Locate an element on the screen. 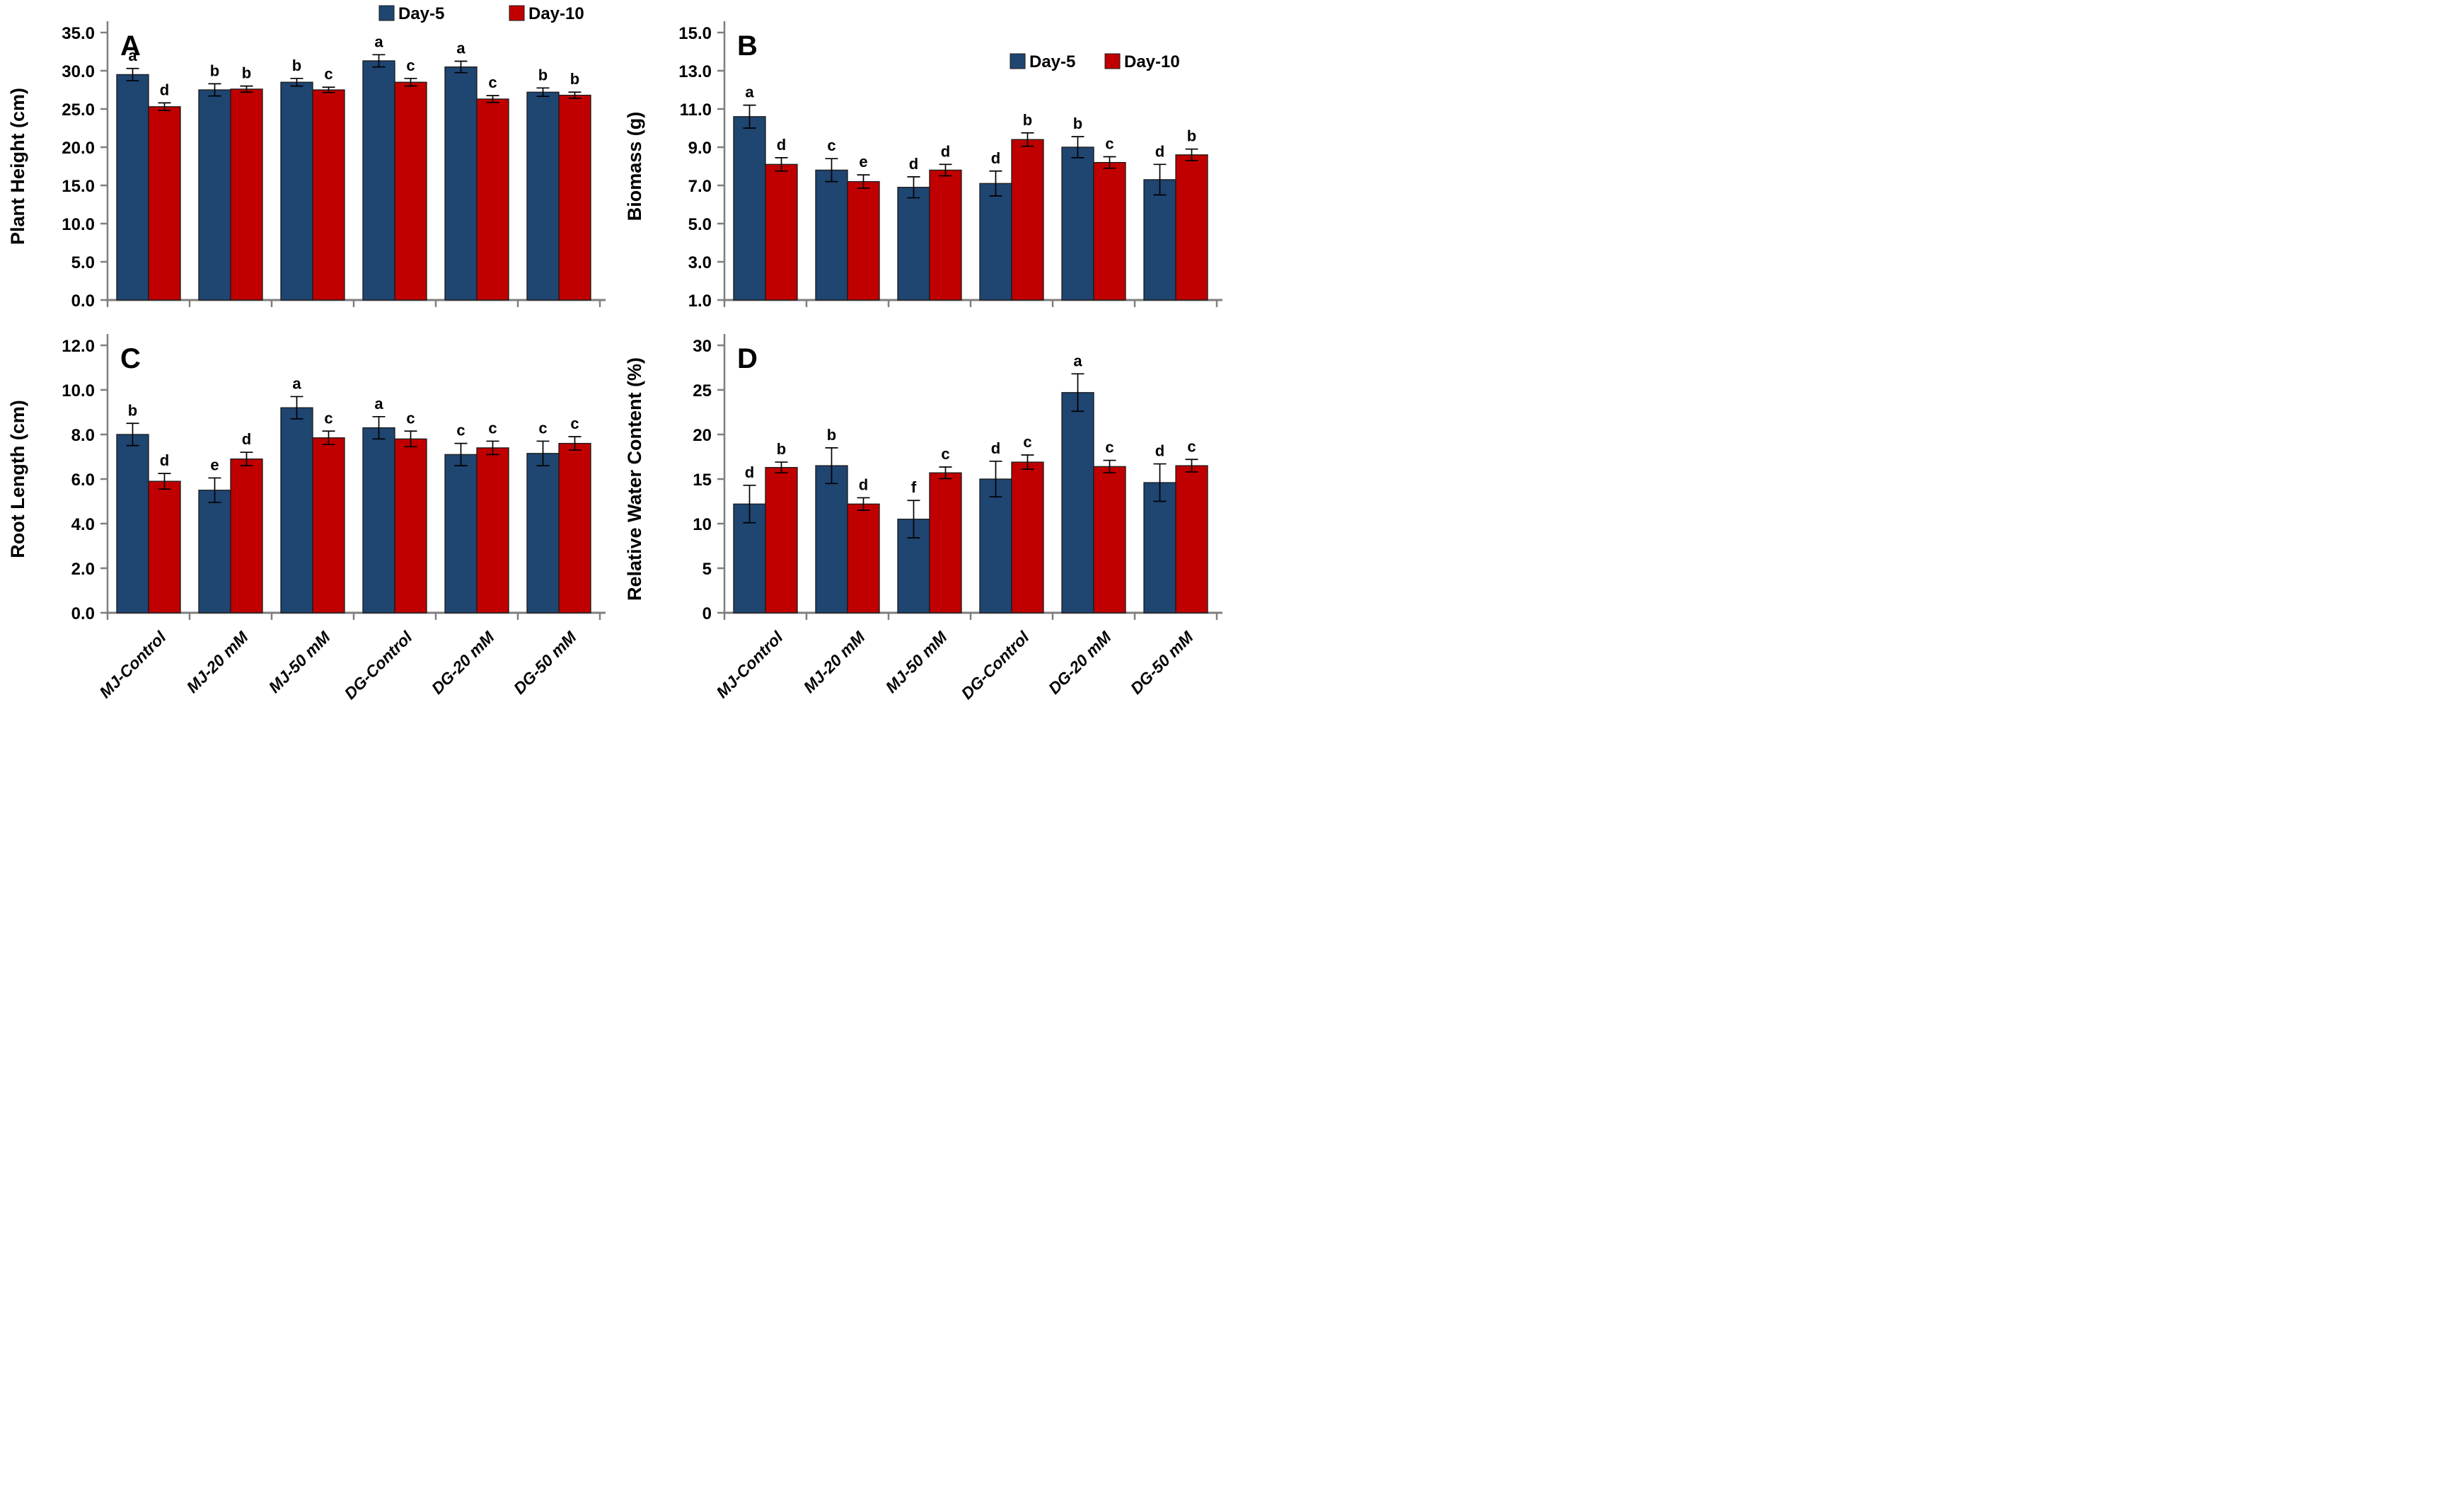  sig-letter: f is located at coordinates (914, 487).